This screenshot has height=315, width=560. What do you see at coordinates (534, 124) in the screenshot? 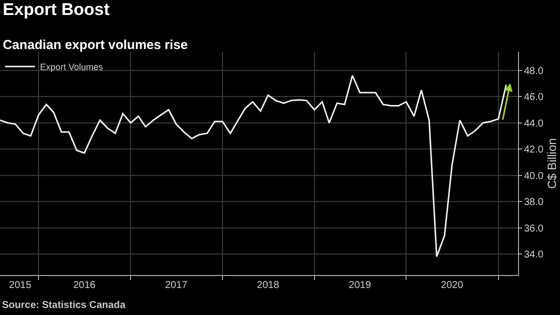
I see `y-tick-label: 44.0` at bounding box center [534, 124].